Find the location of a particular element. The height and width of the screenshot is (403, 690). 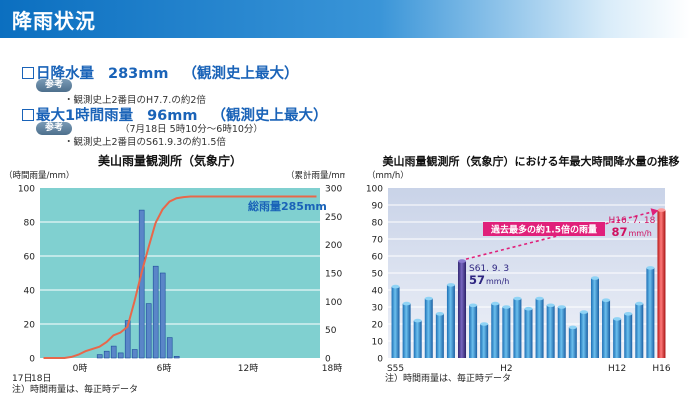

h16-value-label: 87 is located at coordinates (619, 232).